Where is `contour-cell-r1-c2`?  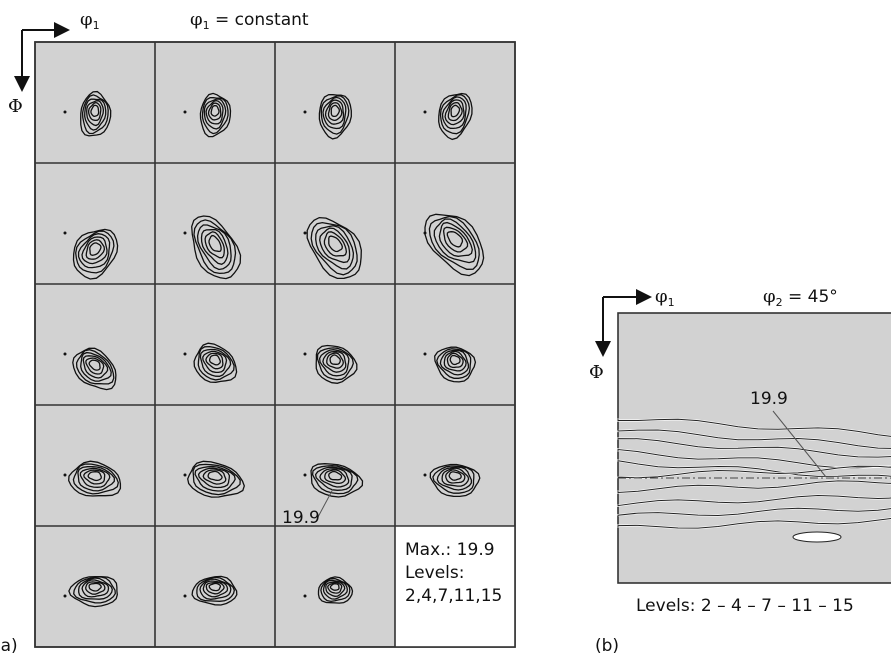 contour-cell-r1-c2 is located at coordinates (207, 115).